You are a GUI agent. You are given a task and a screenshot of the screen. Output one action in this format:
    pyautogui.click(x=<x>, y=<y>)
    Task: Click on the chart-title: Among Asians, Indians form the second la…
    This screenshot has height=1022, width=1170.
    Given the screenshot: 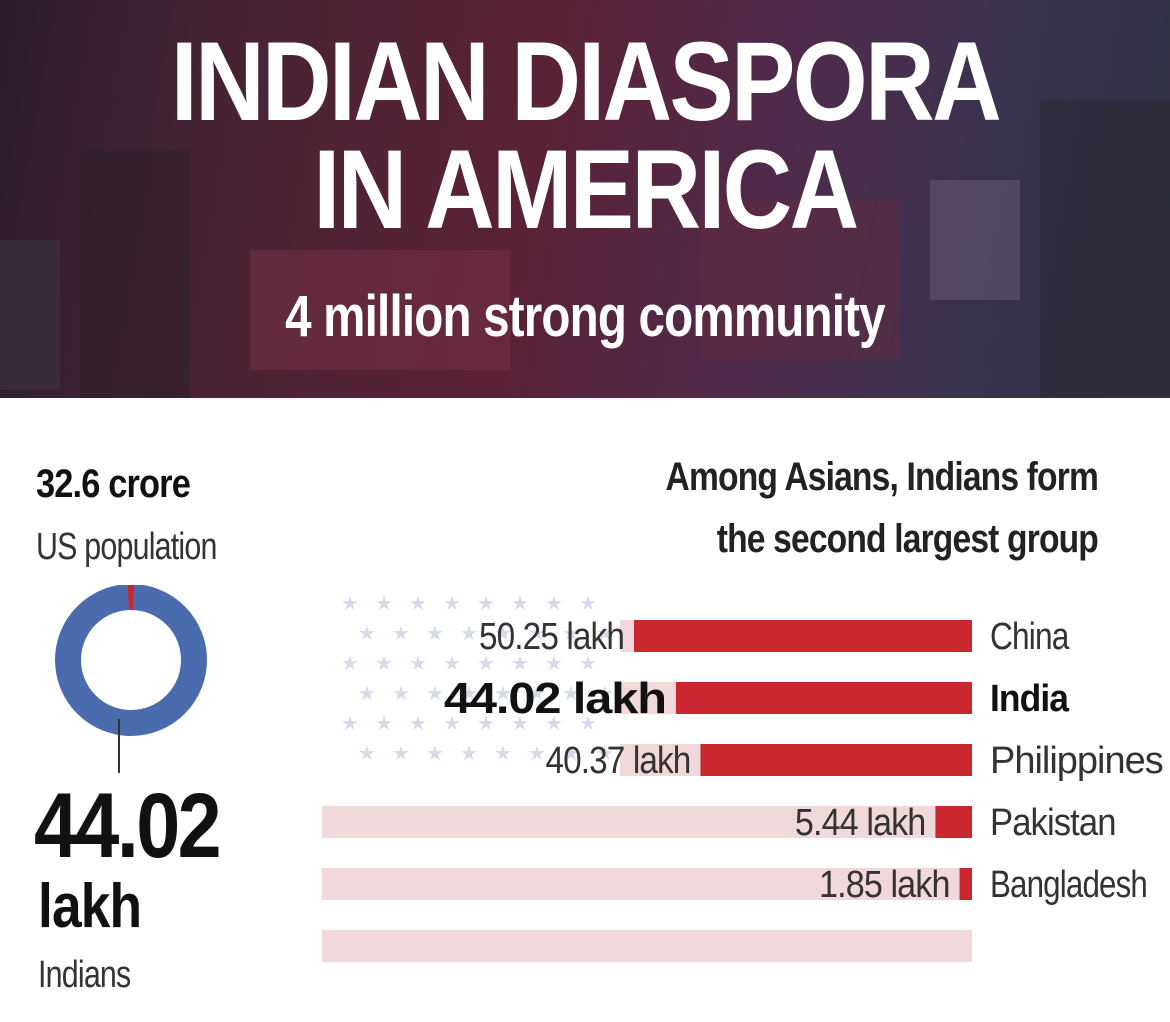 What is the action you would take?
    pyautogui.click(x=778, y=508)
    